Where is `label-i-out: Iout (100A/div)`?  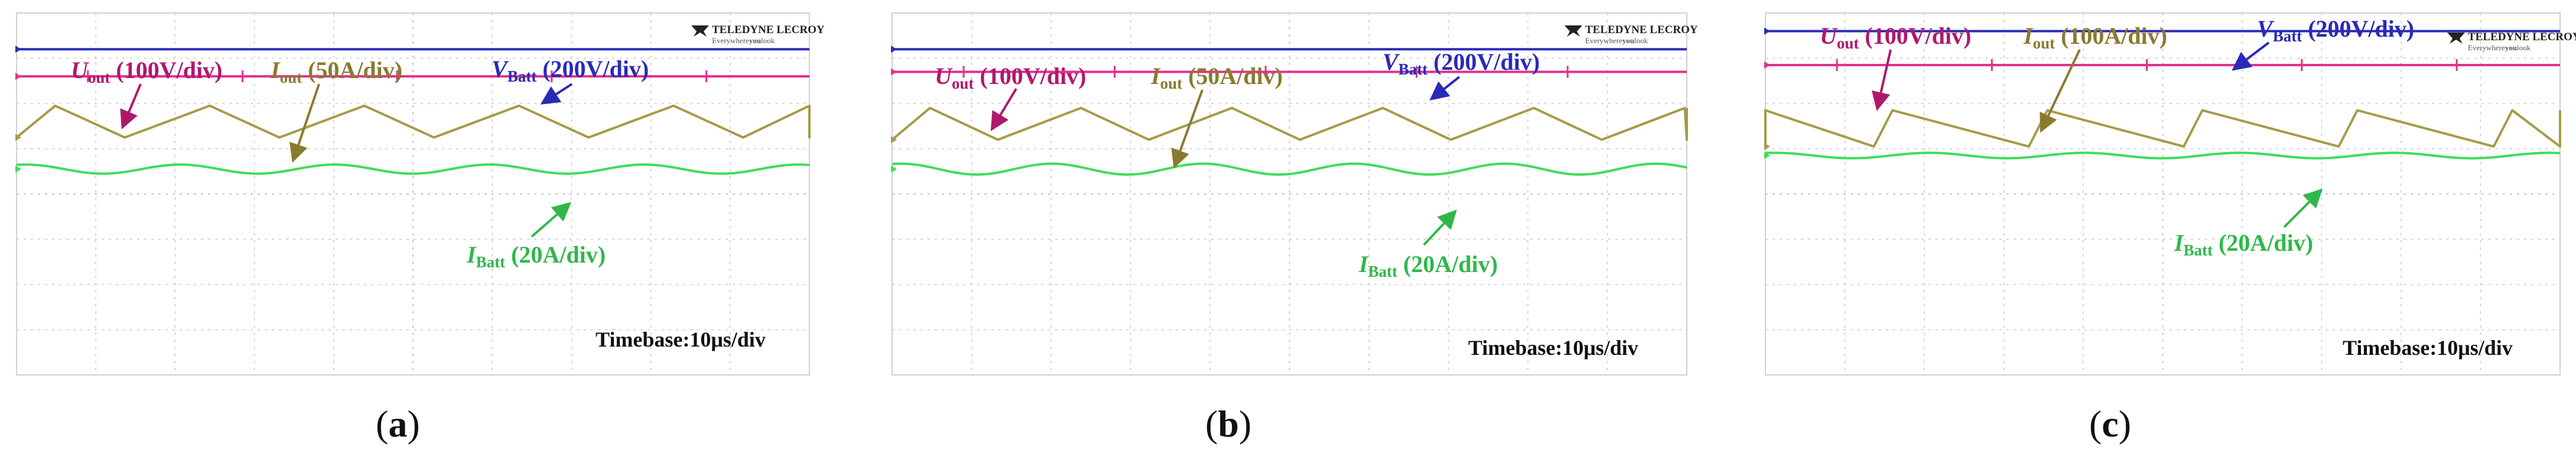 label-i-out: Iout (100A/div) is located at coordinates (2095, 37).